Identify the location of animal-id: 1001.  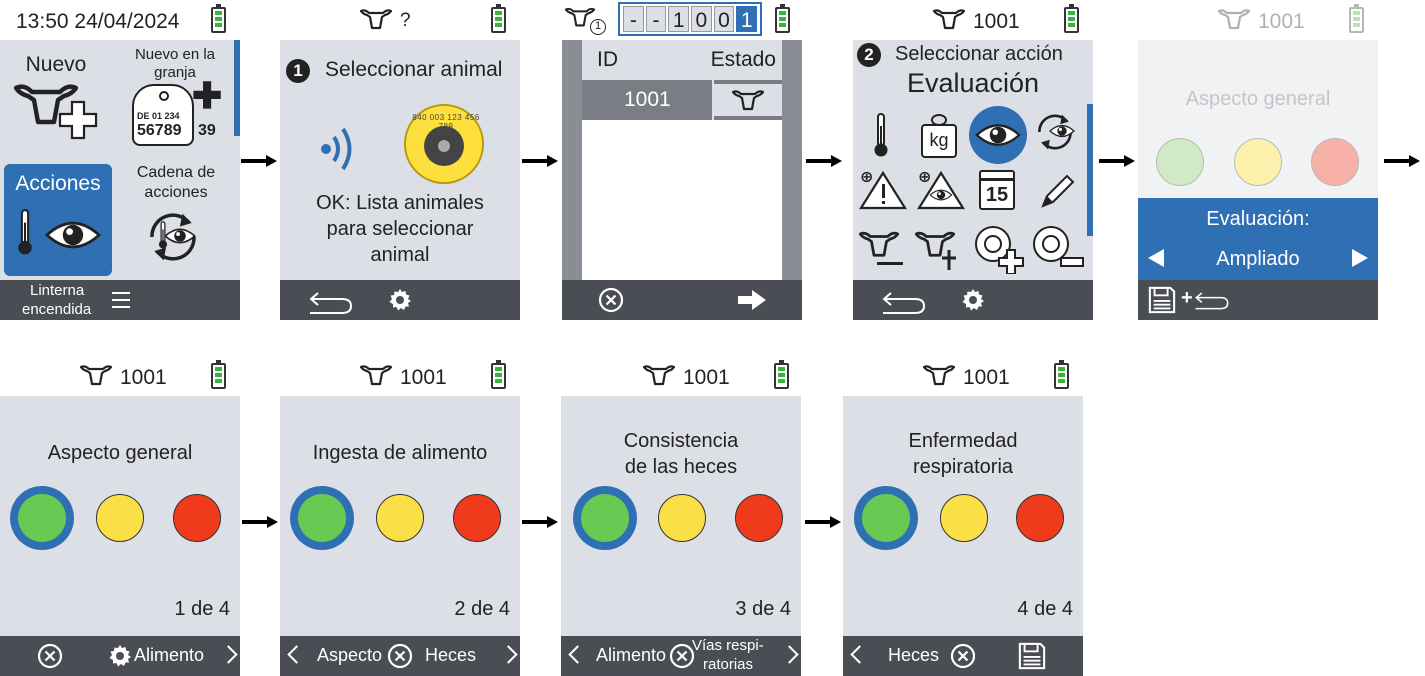
(996, 21).